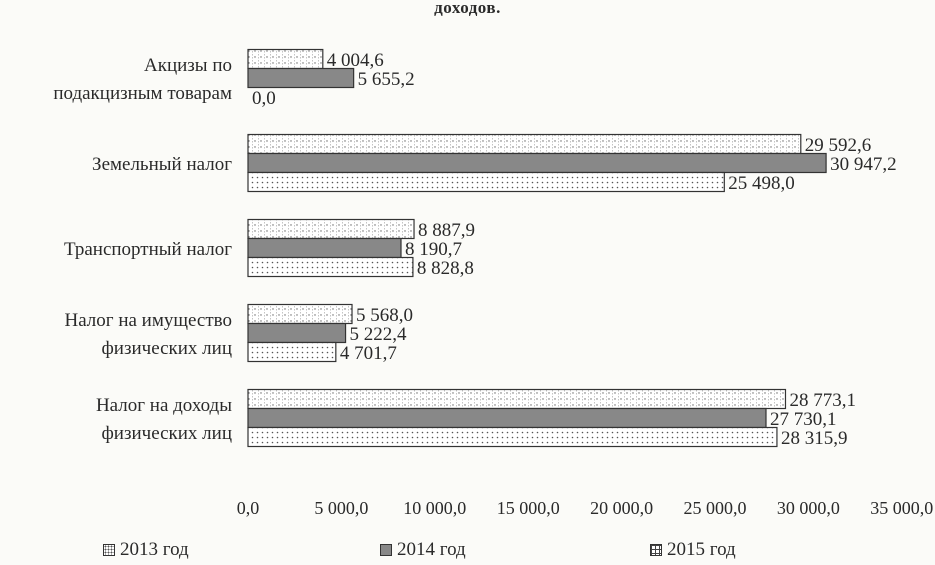 This screenshot has height=565, width=935. I want to click on category-label: Налог на имущество, so click(148, 320).